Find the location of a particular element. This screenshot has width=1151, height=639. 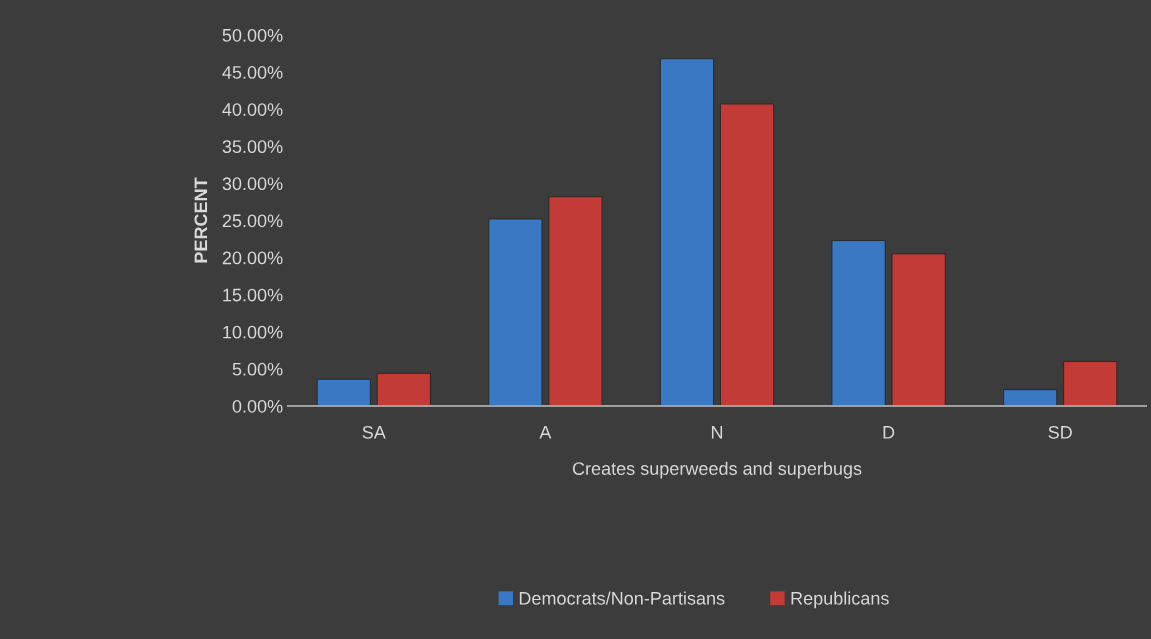

y-tick-label: 10.00% is located at coordinates (253, 332).